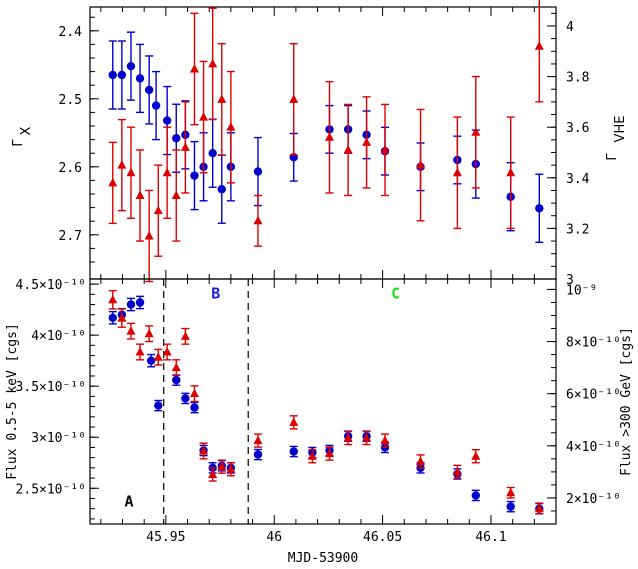 The width and height of the screenshot is (638, 569). I want to click on left-axis-label-sub: X, so click(26, 130).